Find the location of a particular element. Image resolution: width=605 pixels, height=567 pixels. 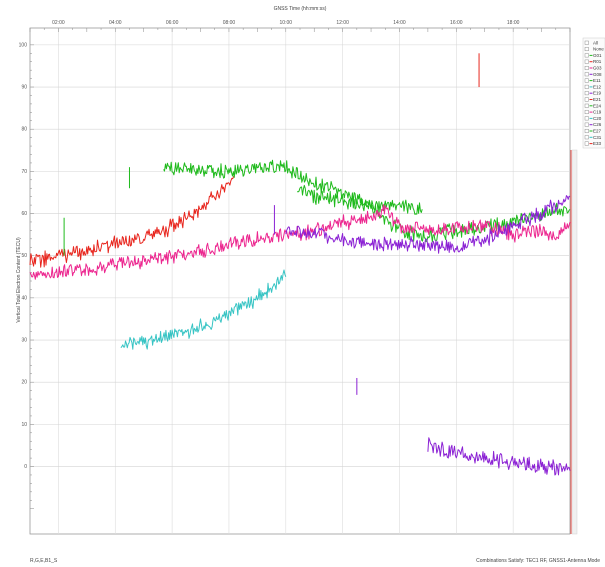

y-tick-label: 50 is located at coordinates (24, 256).